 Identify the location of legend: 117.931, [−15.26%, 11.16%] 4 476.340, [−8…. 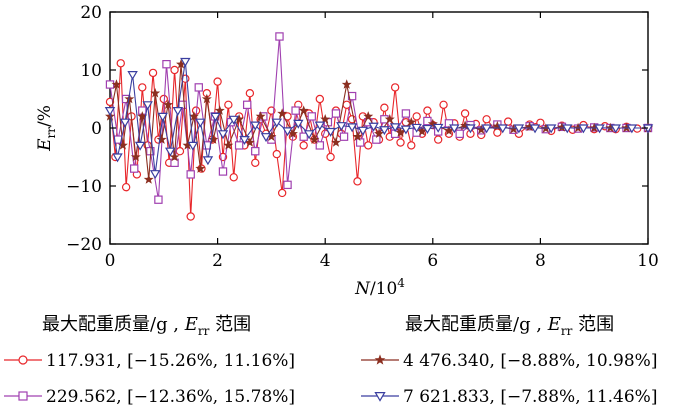
(330, 379).